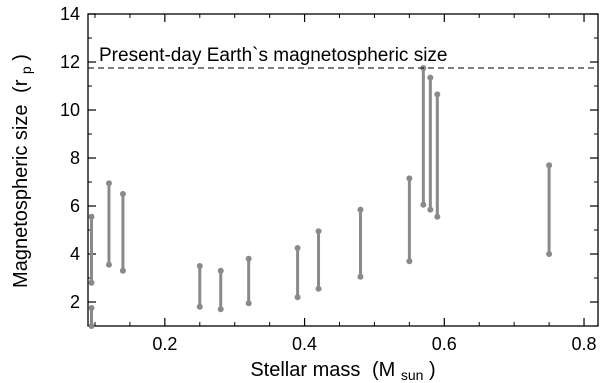 The image size is (606, 383). What do you see at coordinates (21, 196) in the screenshot?
I see `y-axis-label-text: Magnetospheric size` at bounding box center [21, 196].